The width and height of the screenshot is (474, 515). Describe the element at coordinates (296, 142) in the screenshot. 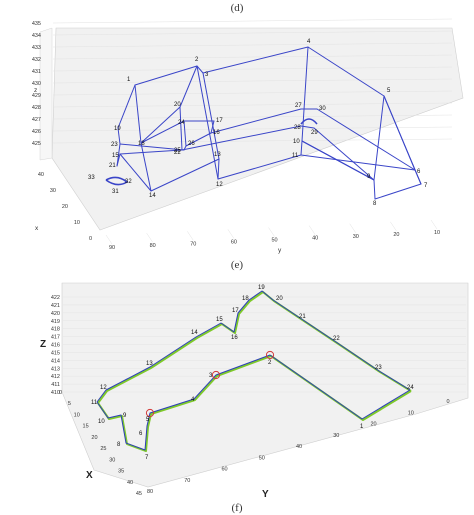

I see `point-label: 10` at that location.